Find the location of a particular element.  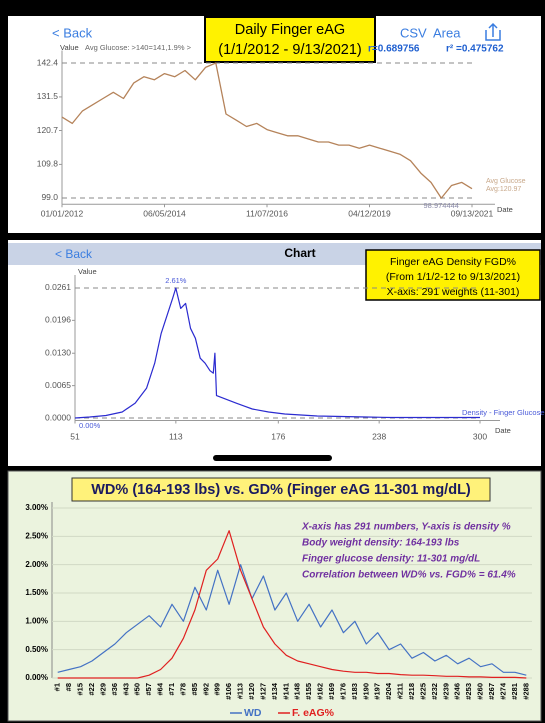

y-tick-label: 1.50% is located at coordinates (36, 592).